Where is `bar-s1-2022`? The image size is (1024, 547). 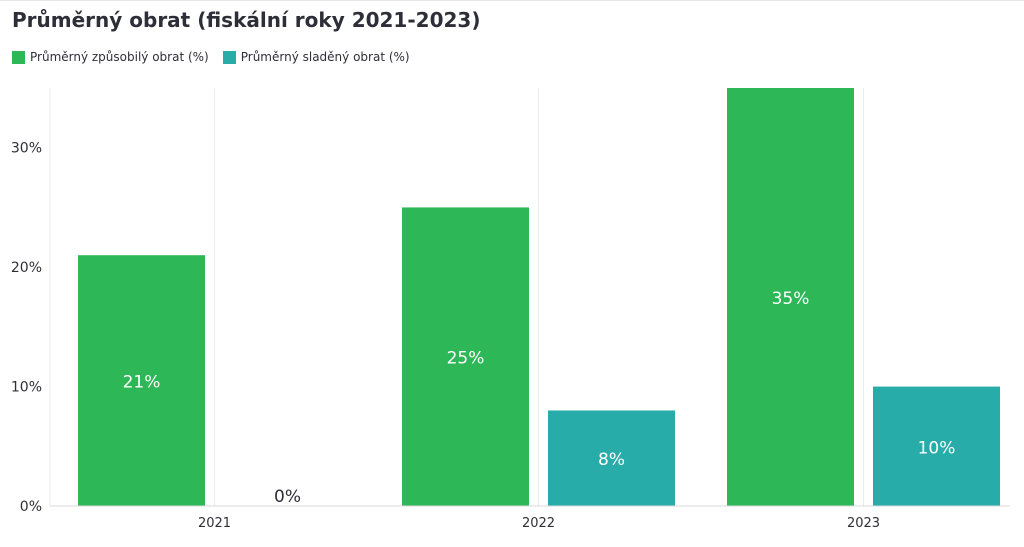 bar-s1-2022 is located at coordinates (465, 356).